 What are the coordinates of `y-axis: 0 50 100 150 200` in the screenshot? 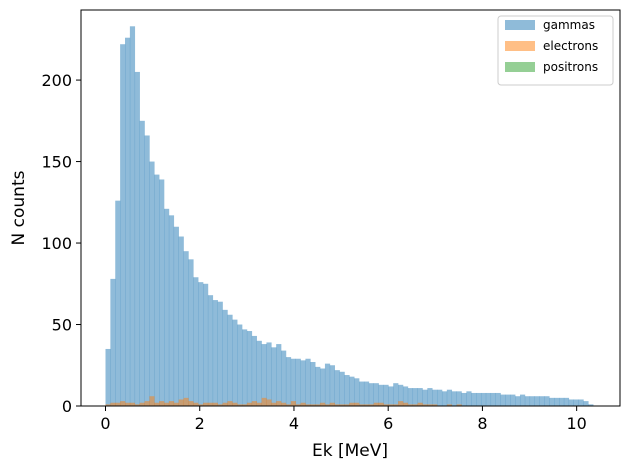 It's located at (61, 243).